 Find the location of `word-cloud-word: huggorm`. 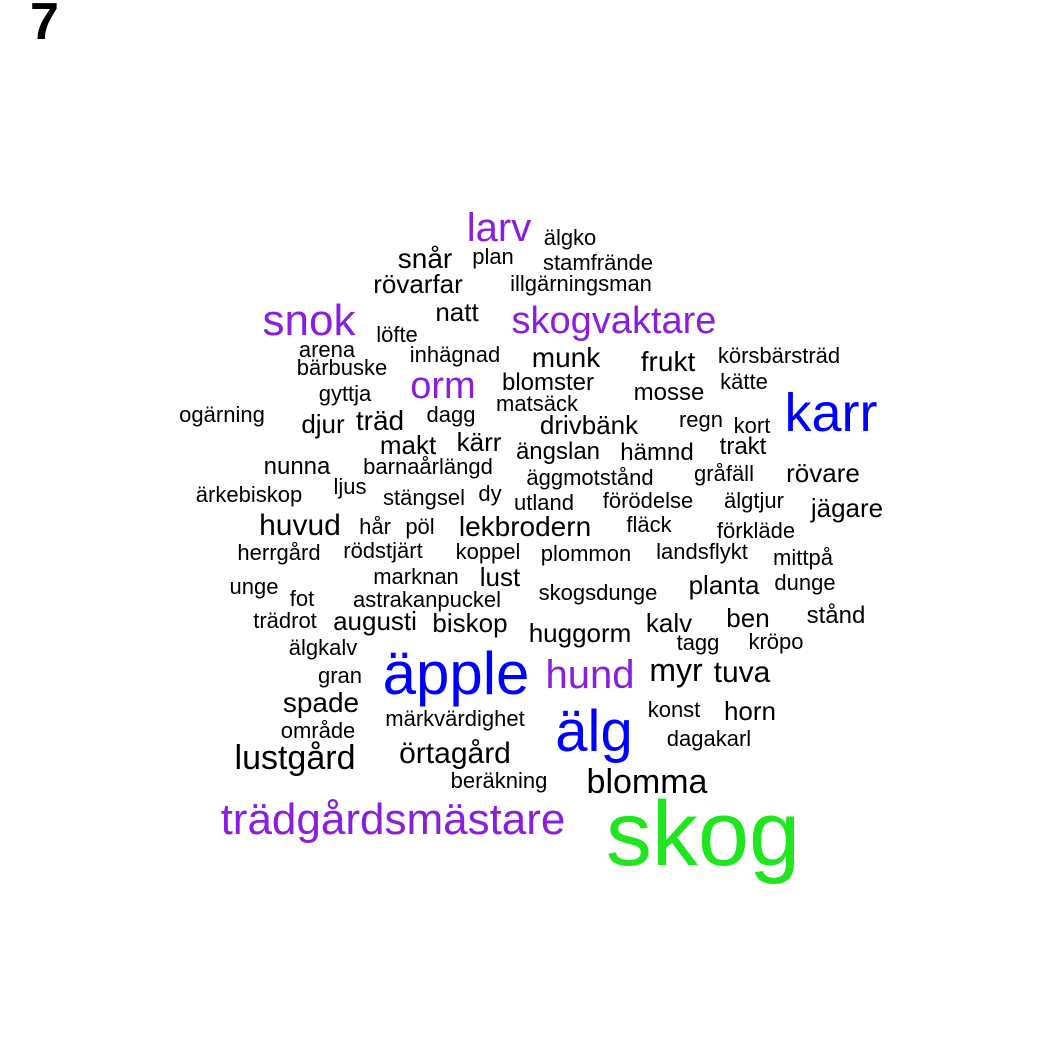

word-cloud-word: huggorm is located at coordinates (580, 633).